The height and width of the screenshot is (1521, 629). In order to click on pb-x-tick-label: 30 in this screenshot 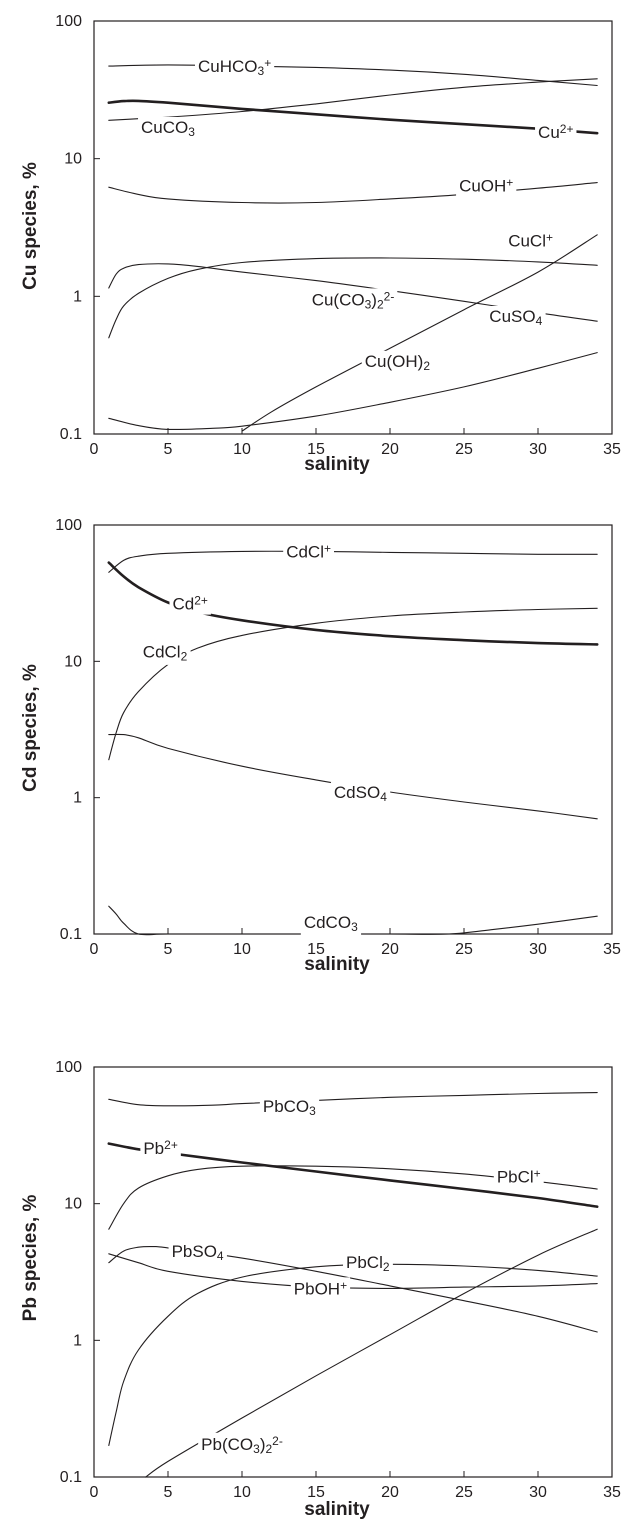, I will do `click(538, 1492)`.